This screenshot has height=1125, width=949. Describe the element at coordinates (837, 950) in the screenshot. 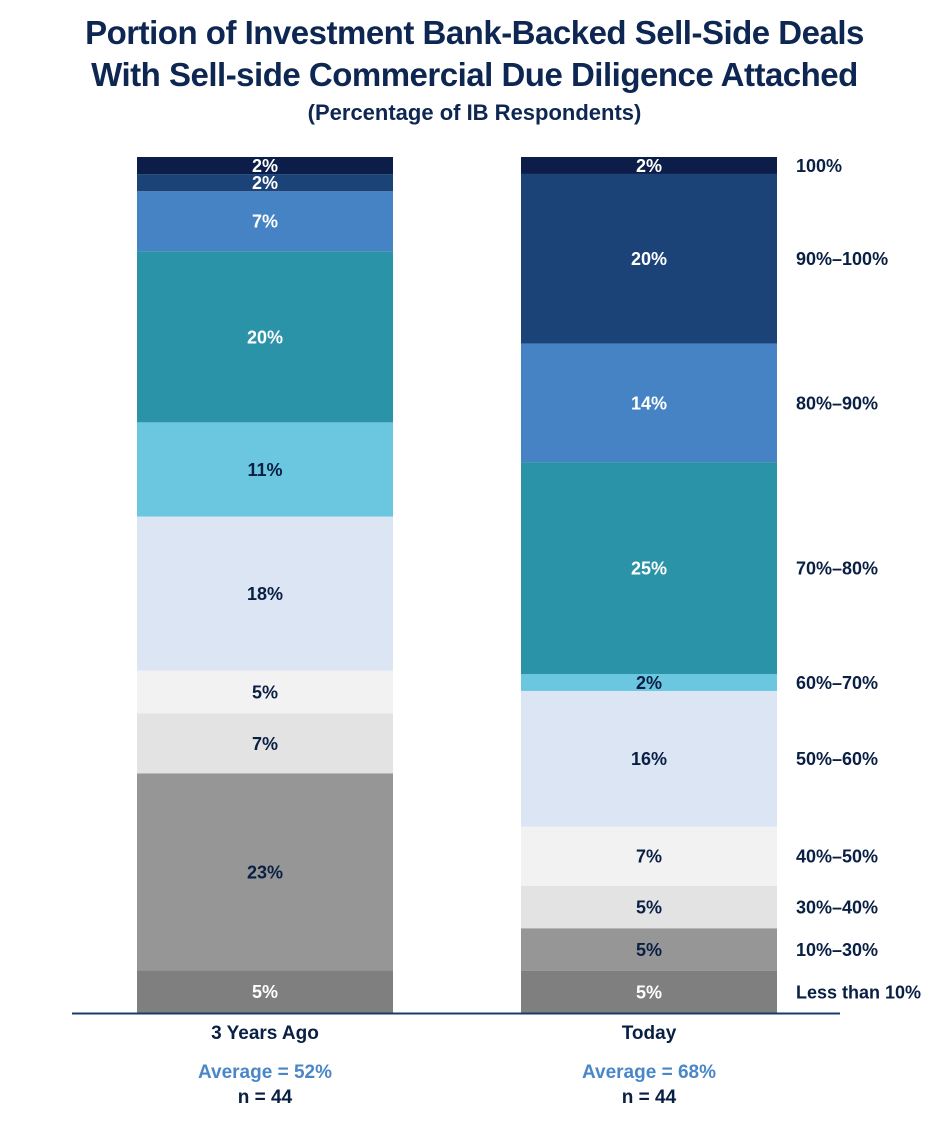

I see `legend-label: 10%–30%` at that location.